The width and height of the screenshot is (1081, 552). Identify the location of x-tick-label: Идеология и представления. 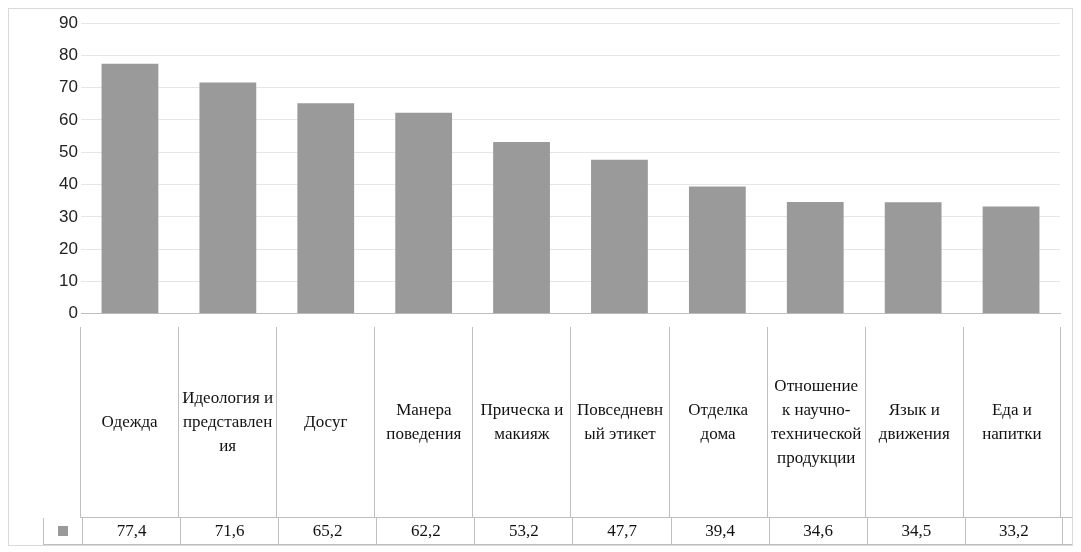
(228, 422).